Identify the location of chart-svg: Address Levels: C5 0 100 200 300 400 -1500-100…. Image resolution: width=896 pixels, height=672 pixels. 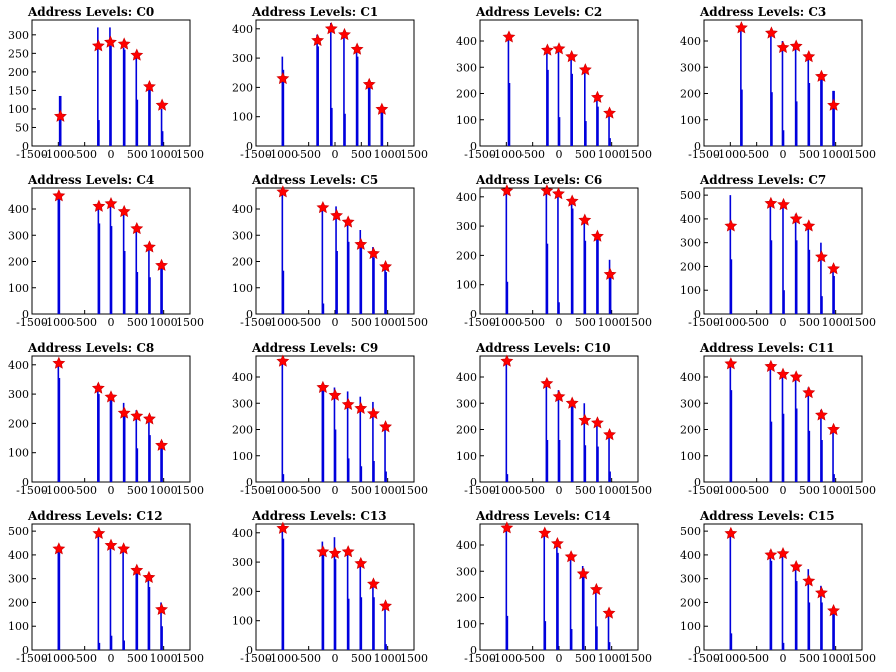
(330, 251).